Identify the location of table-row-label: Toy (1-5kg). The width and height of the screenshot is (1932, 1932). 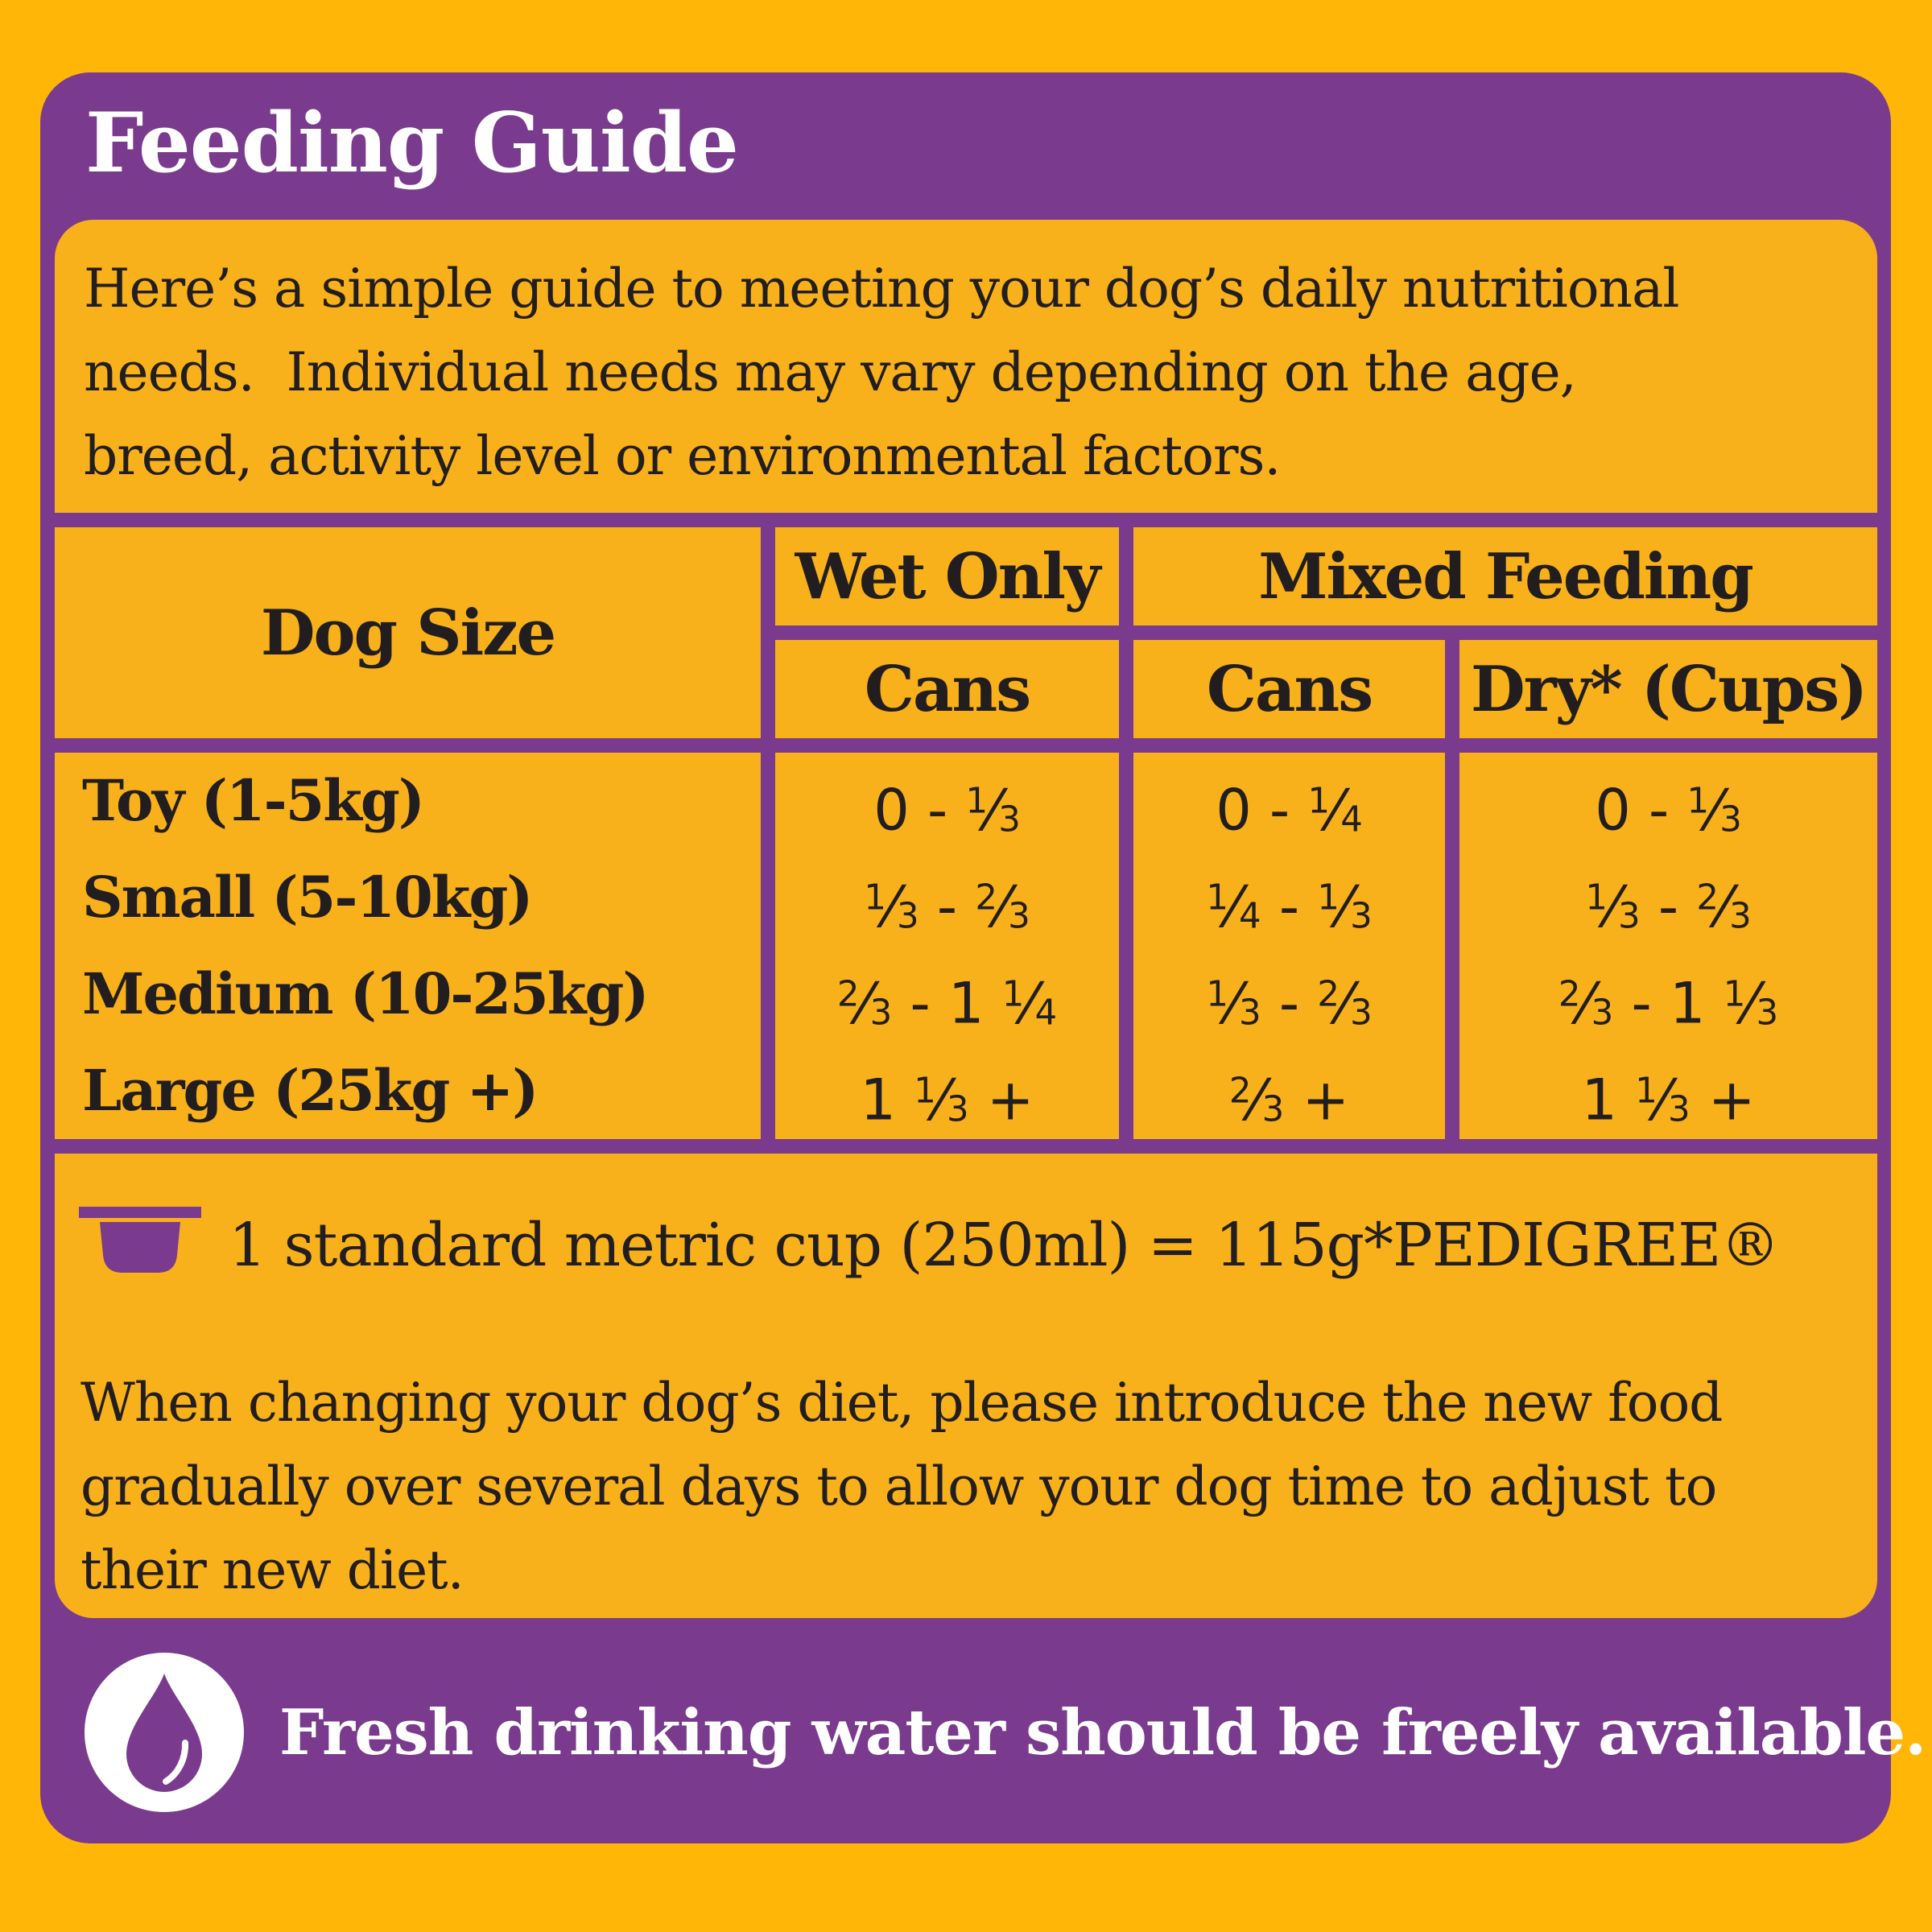
(253, 800).